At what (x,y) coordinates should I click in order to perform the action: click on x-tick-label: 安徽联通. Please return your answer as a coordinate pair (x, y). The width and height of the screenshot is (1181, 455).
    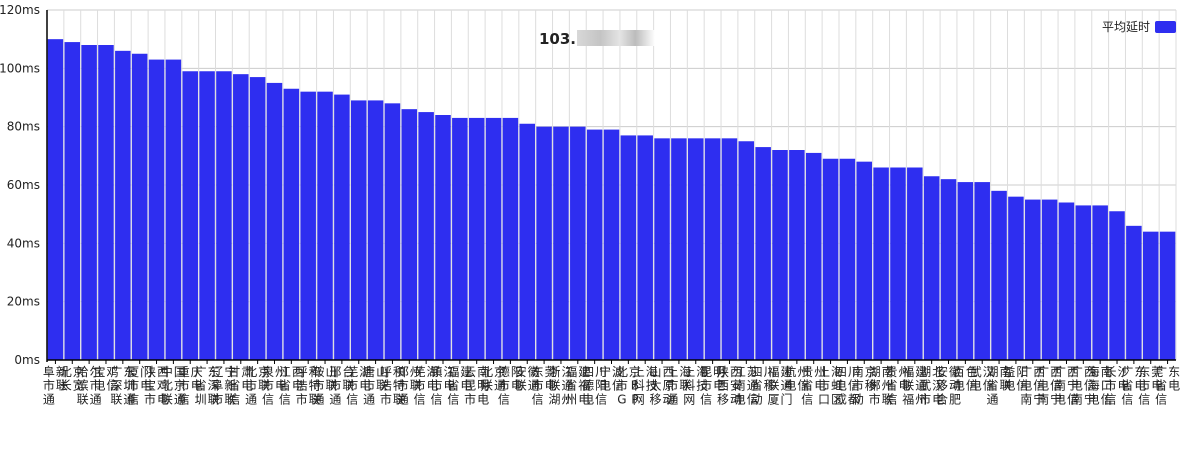
    Looking at the image, I should click on (527, 378).